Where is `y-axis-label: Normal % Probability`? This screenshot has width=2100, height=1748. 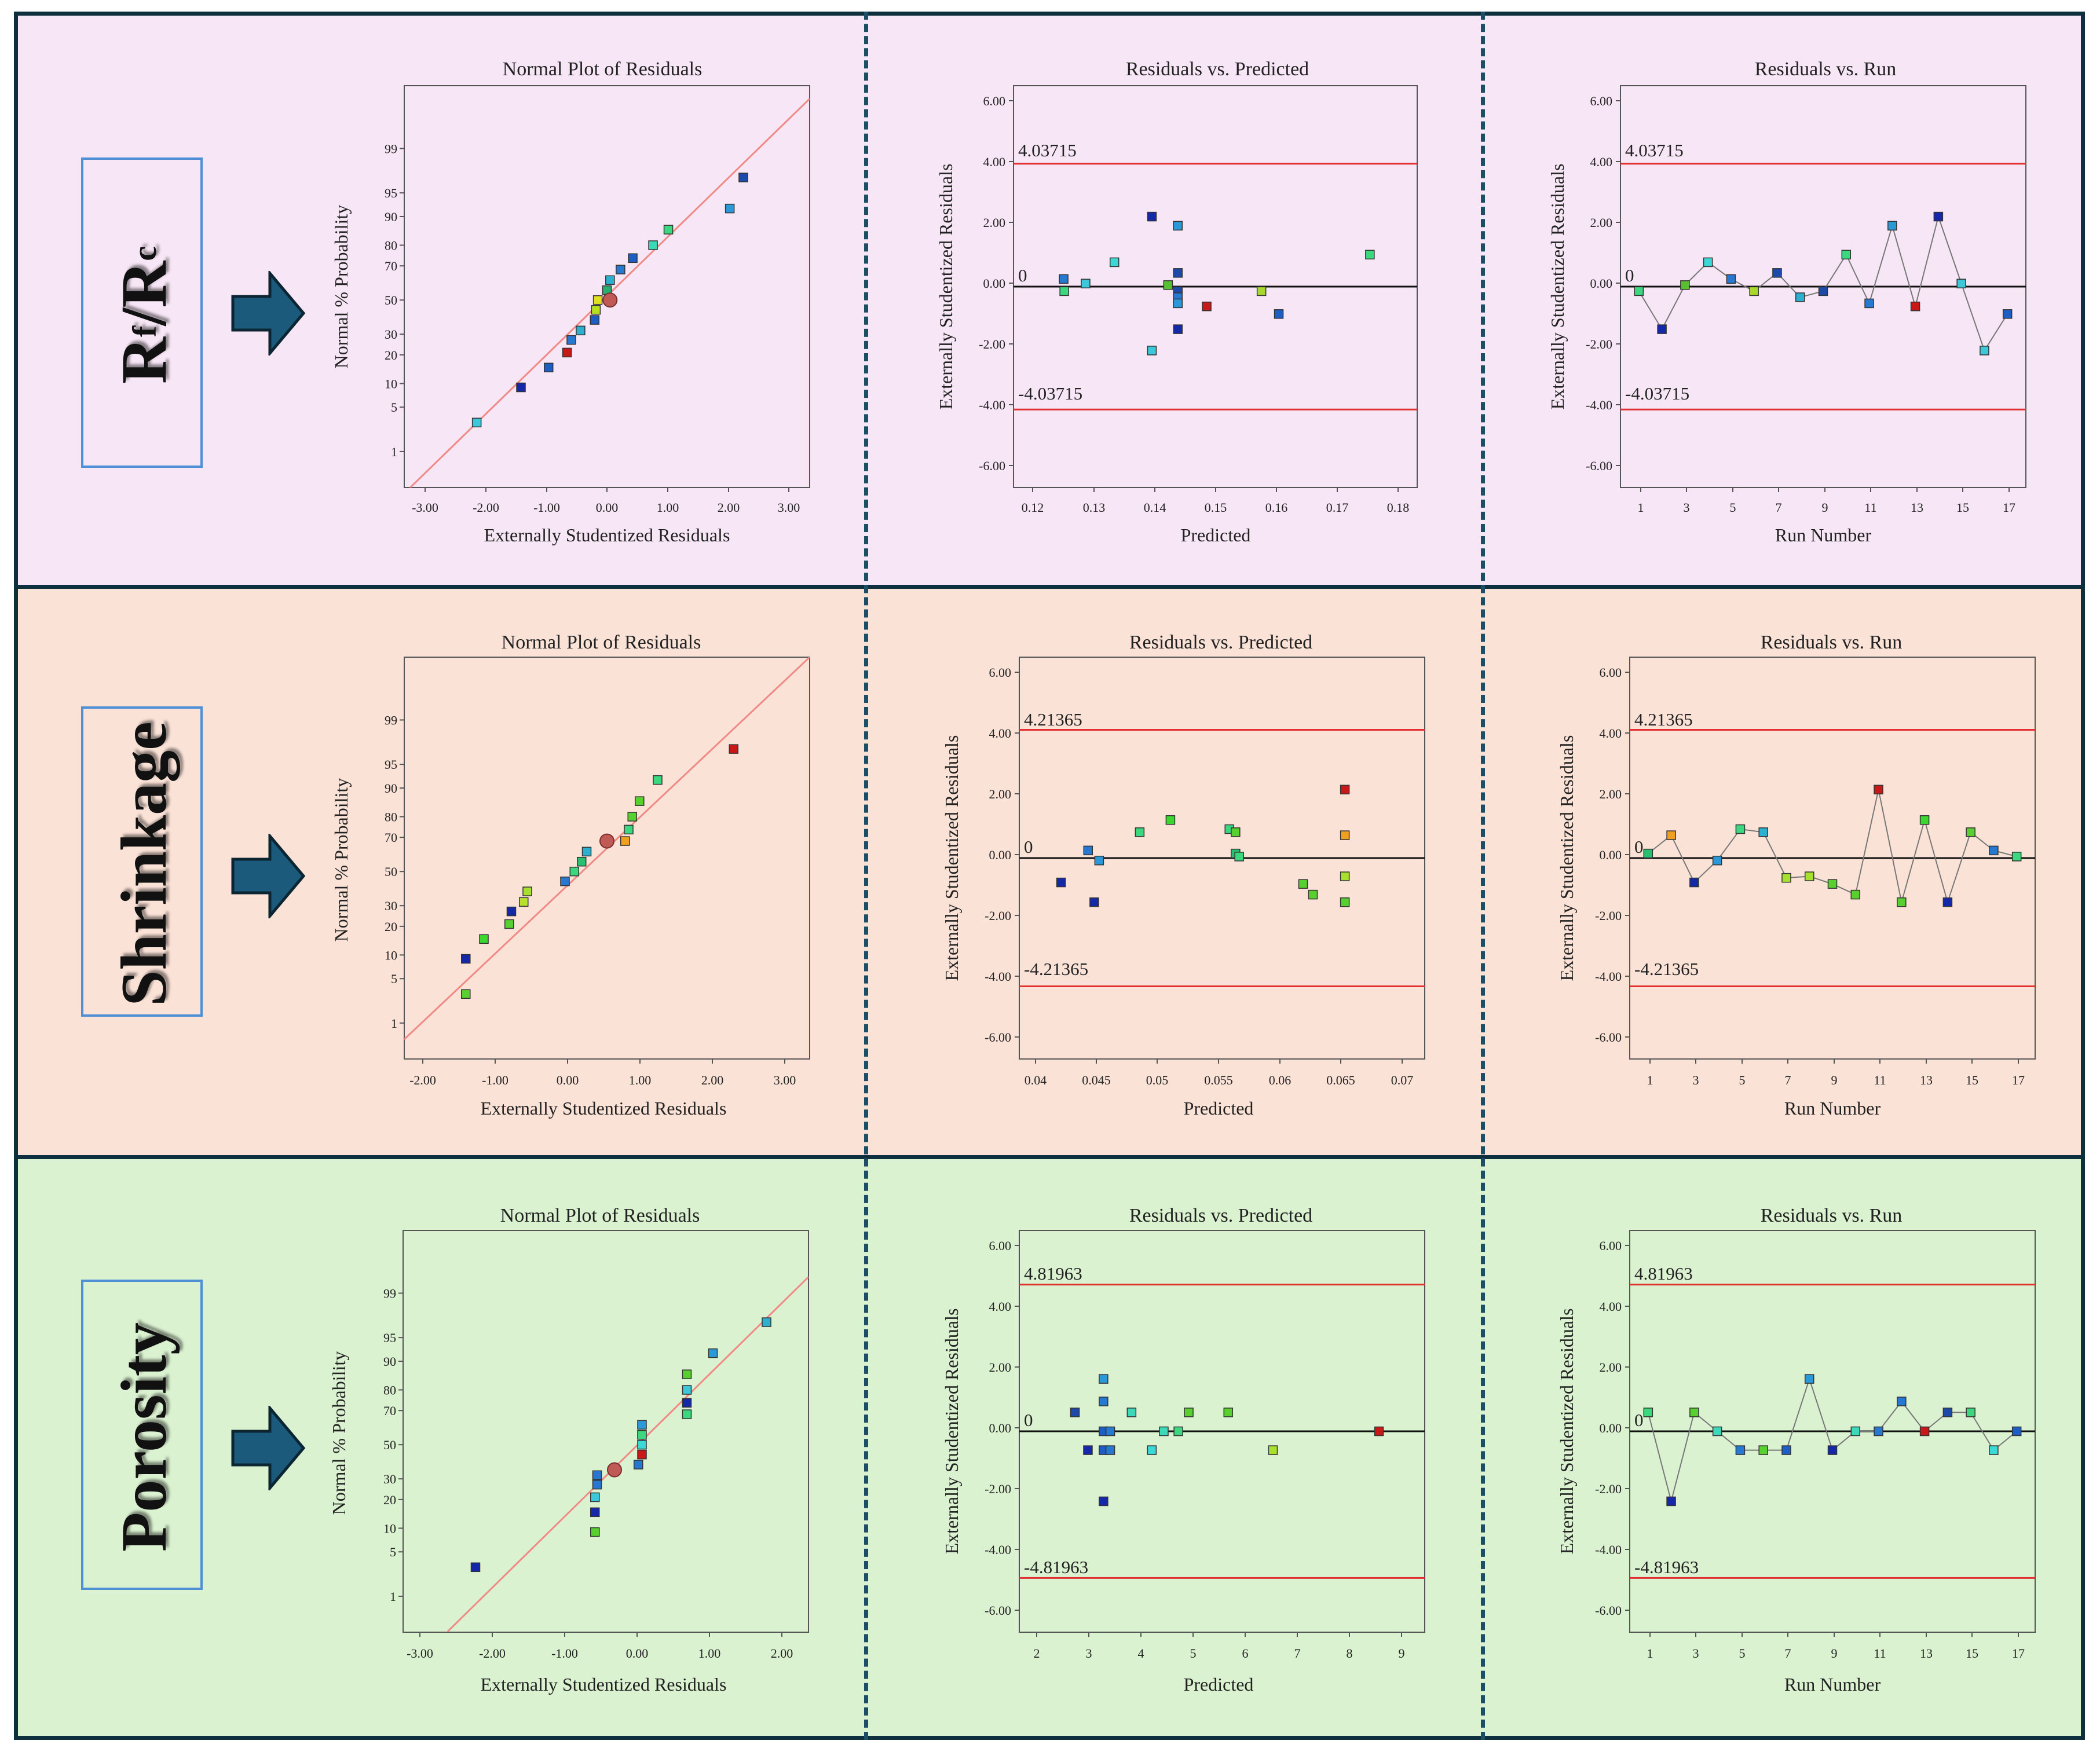
y-axis-label: Normal % Probability is located at coordinates (338, 1433).